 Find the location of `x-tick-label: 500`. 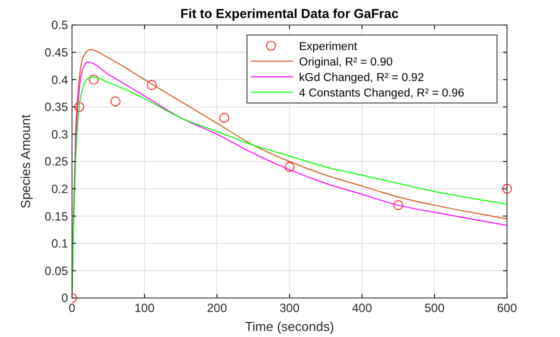

x-tick-label: 500 is located at coordinates (434, 308).